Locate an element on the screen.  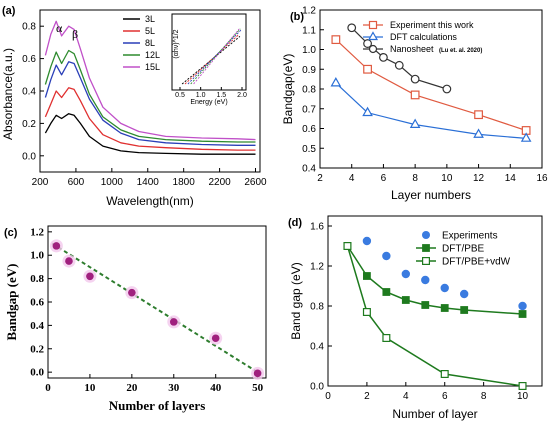
panel-a-y-ticks: 0.0 0.2 0.4 0.6 0.8 is located at coordinates (33, 92).